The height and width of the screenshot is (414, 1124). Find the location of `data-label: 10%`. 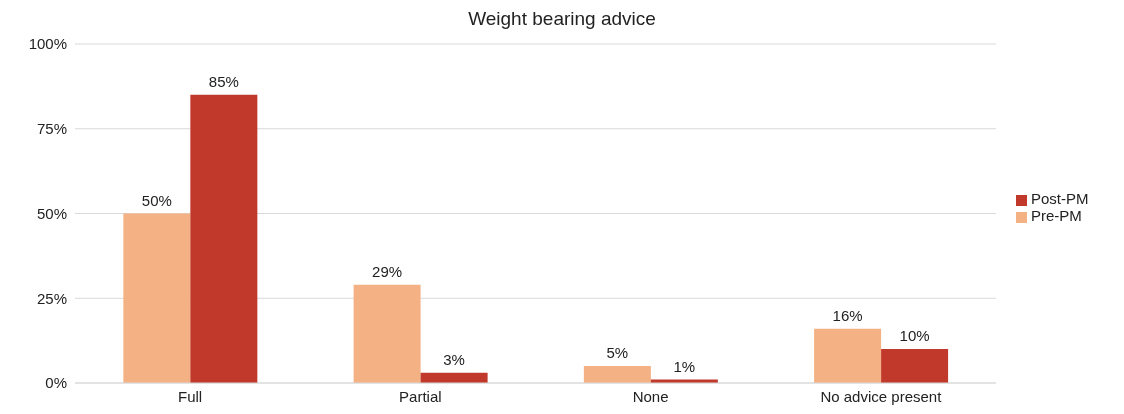

data-label: 10% is located at coordinates (914, 336).